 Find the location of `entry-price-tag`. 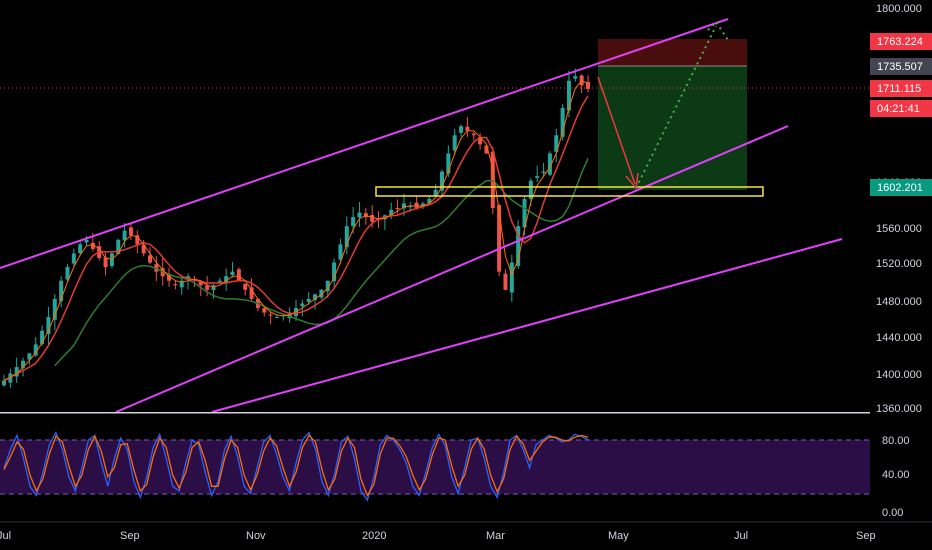

entry-price-tag is located at coordinates (901, 66).